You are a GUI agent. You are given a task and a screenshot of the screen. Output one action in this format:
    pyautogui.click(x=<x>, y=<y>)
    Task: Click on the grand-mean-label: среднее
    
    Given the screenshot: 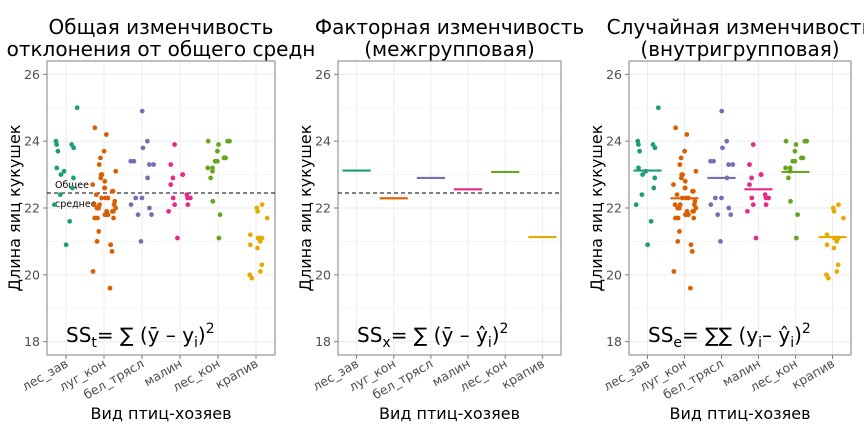 What is the action you would take?
    pyautogui.click(x=76, y=204)
    